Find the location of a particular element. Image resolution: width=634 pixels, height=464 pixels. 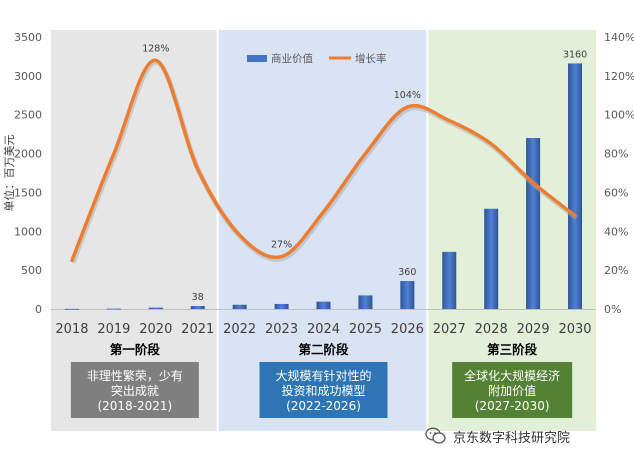

data-label: 38 is located at coordinates (198, 297).